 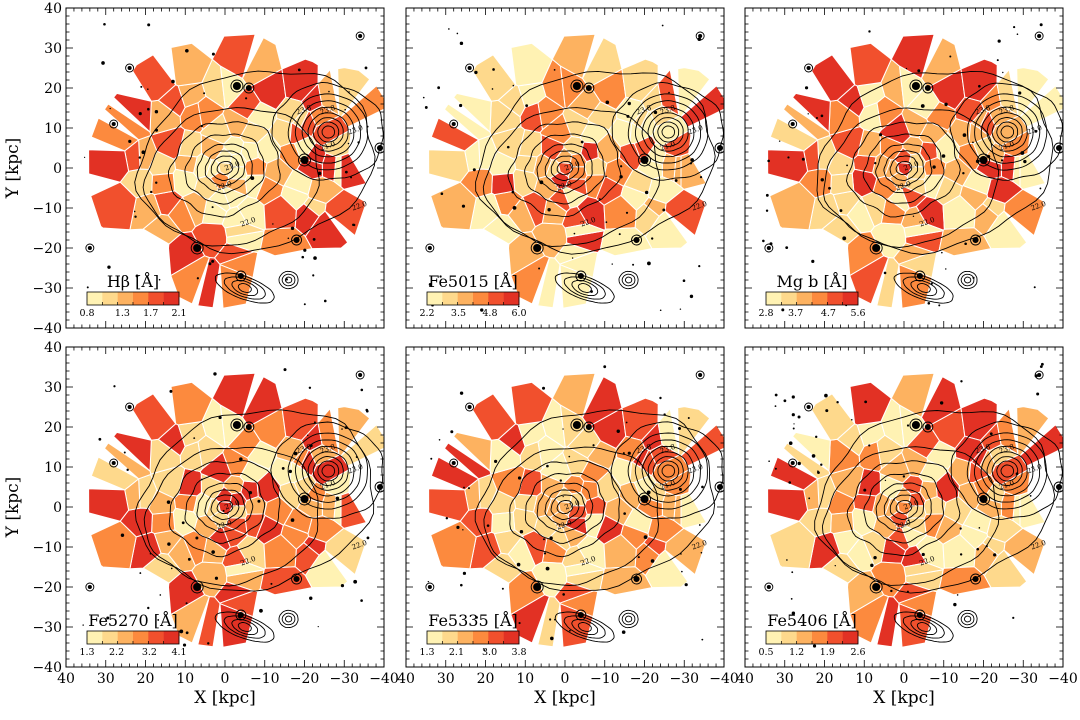 I want to click on x-tick-label: 30, so click(x=106, y=679).